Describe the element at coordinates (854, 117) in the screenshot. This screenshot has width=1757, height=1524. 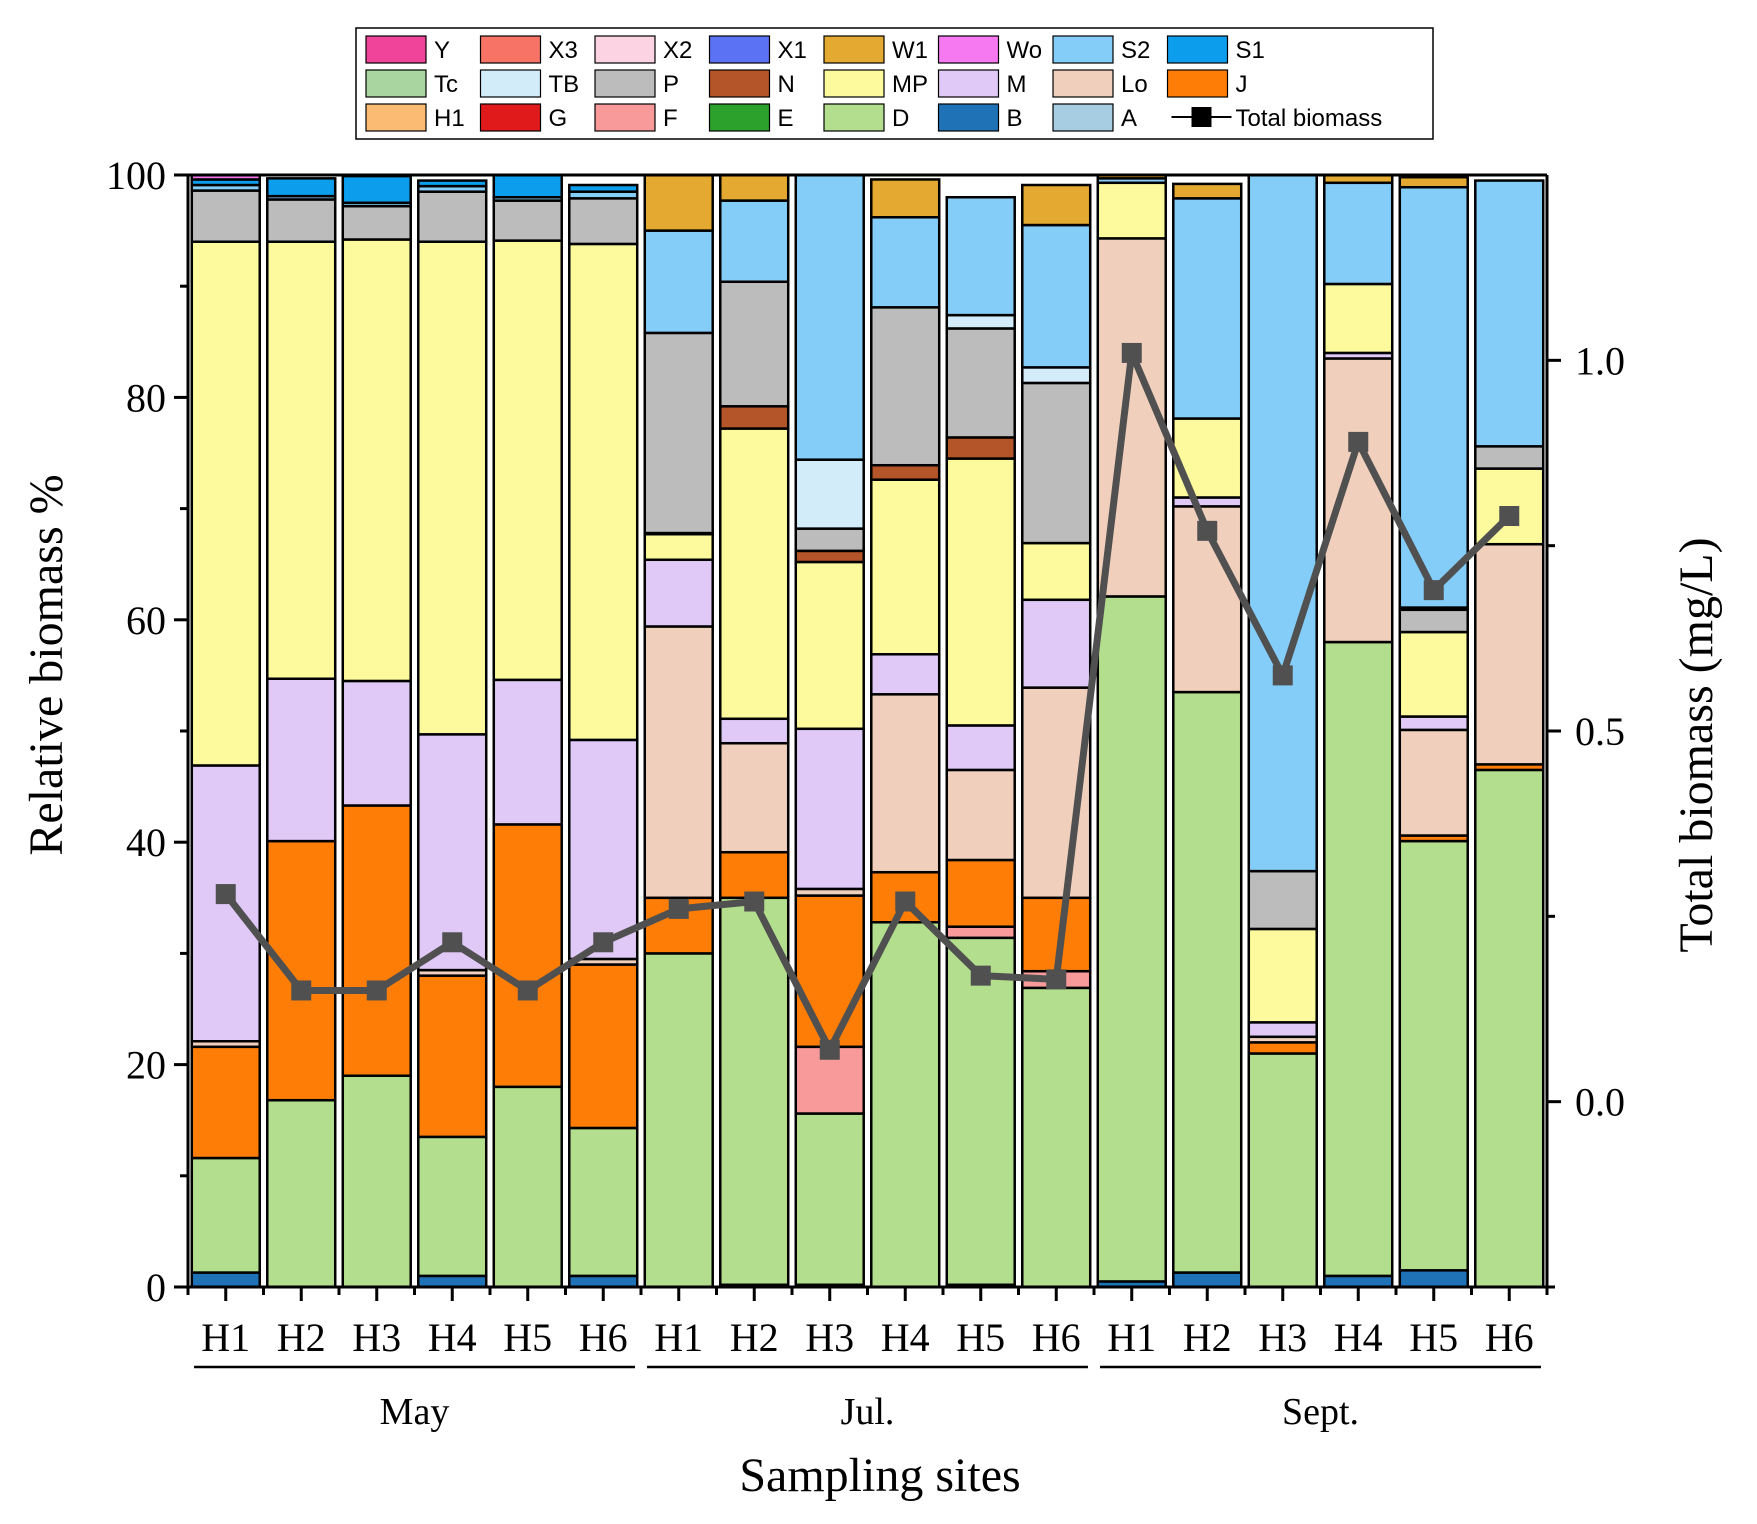
I see `legend-swatch-d` at that location.